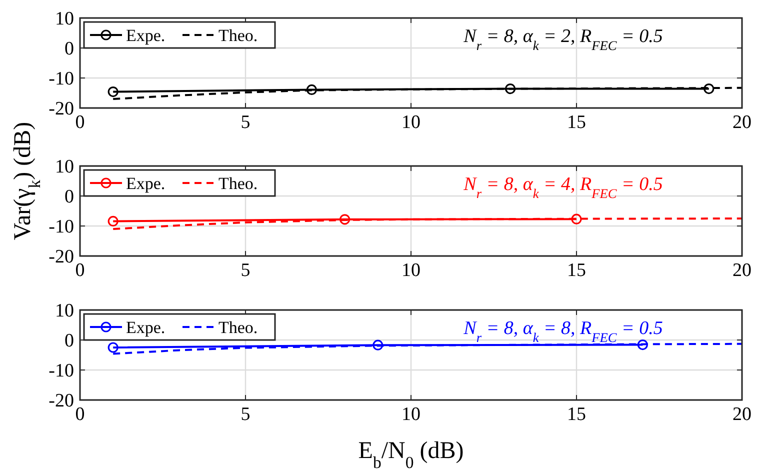 The image size is (762, 470). Describe the element at coordinates (411, 454) in the screenshot. I see `x-axis-title: E$_{b}$/N$_{0}$ (dB)` at that location.